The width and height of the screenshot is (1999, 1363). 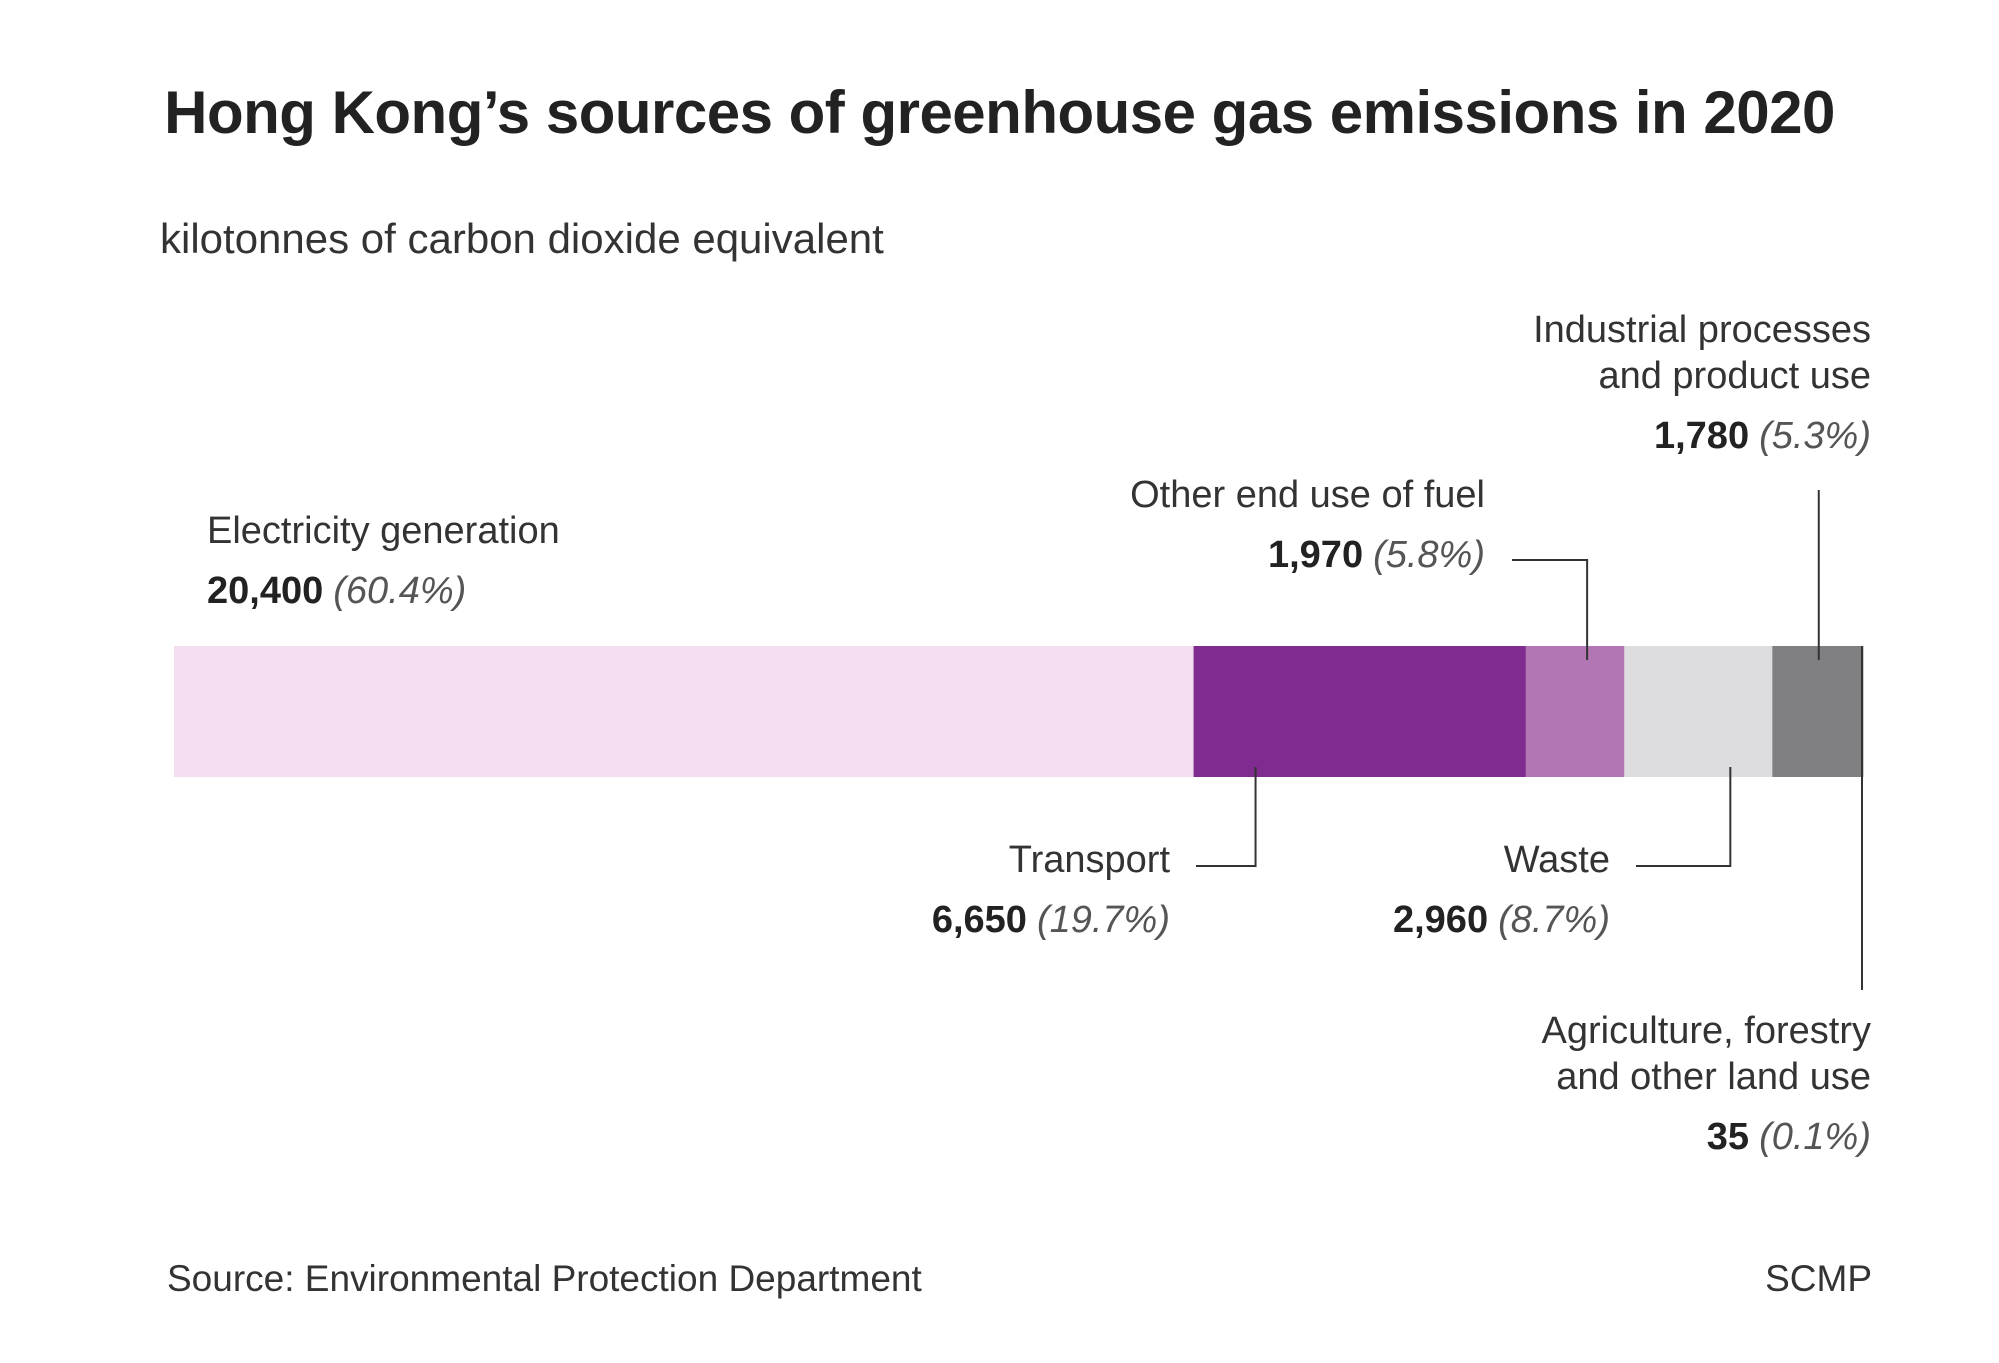 I want to click on series-value: 1,970, so click(x=1315, y=555).